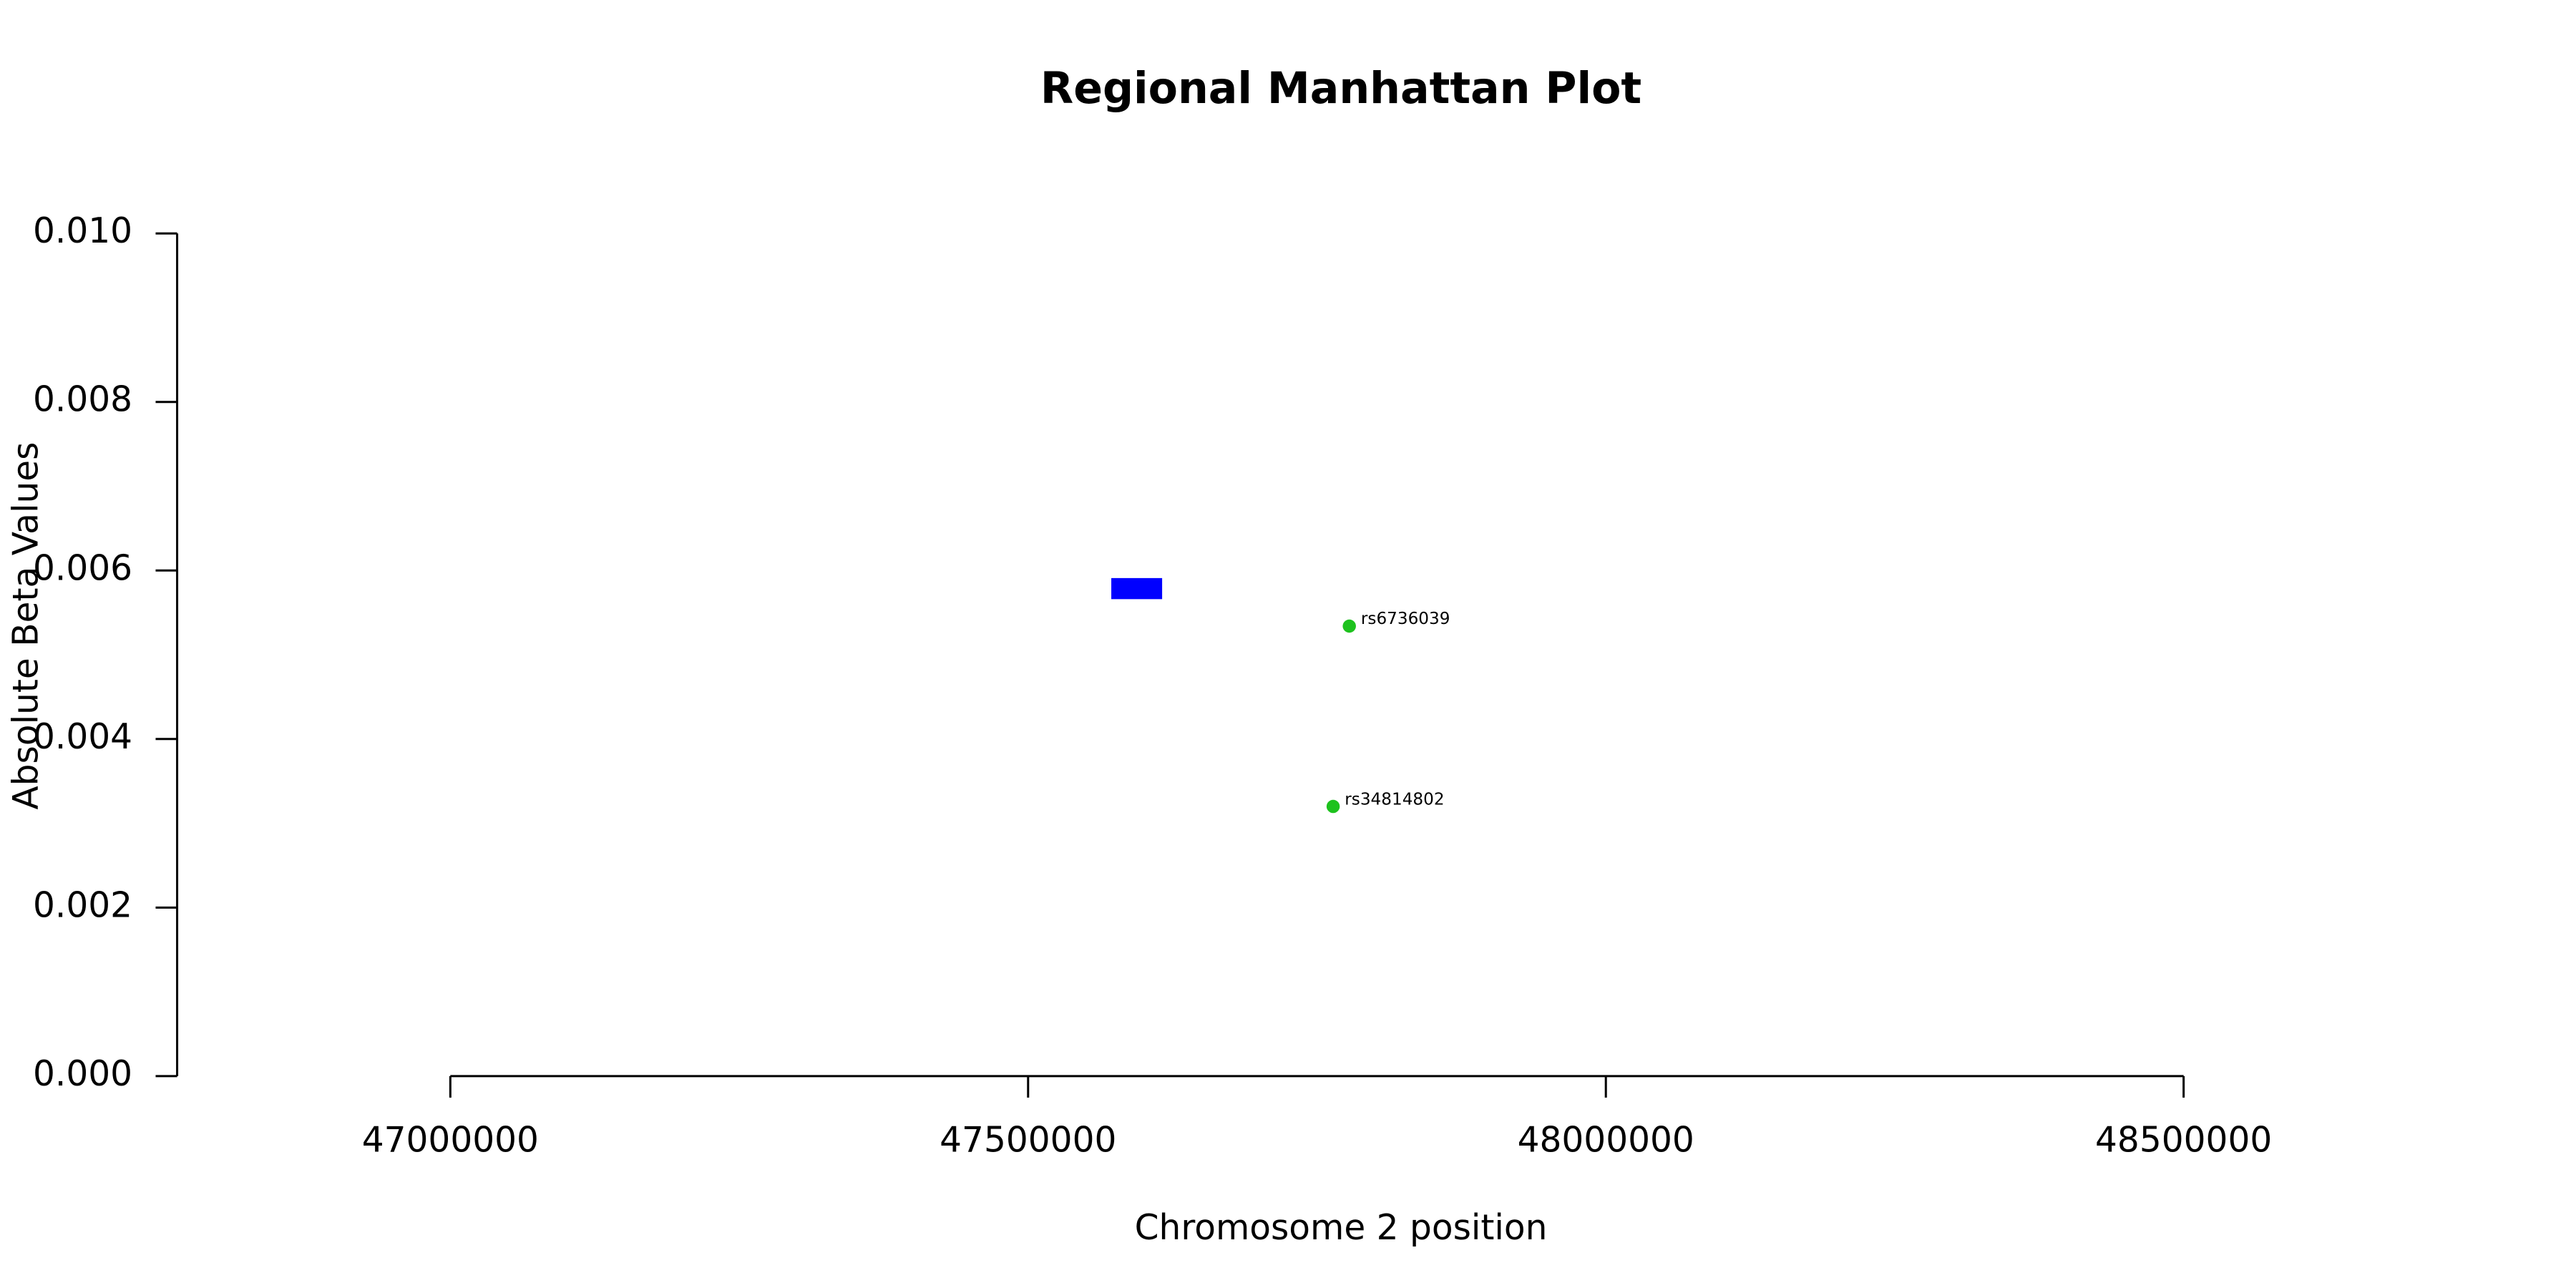  I want to click on chart-title: Regional Manhattan Plot, so click(1340, 89).